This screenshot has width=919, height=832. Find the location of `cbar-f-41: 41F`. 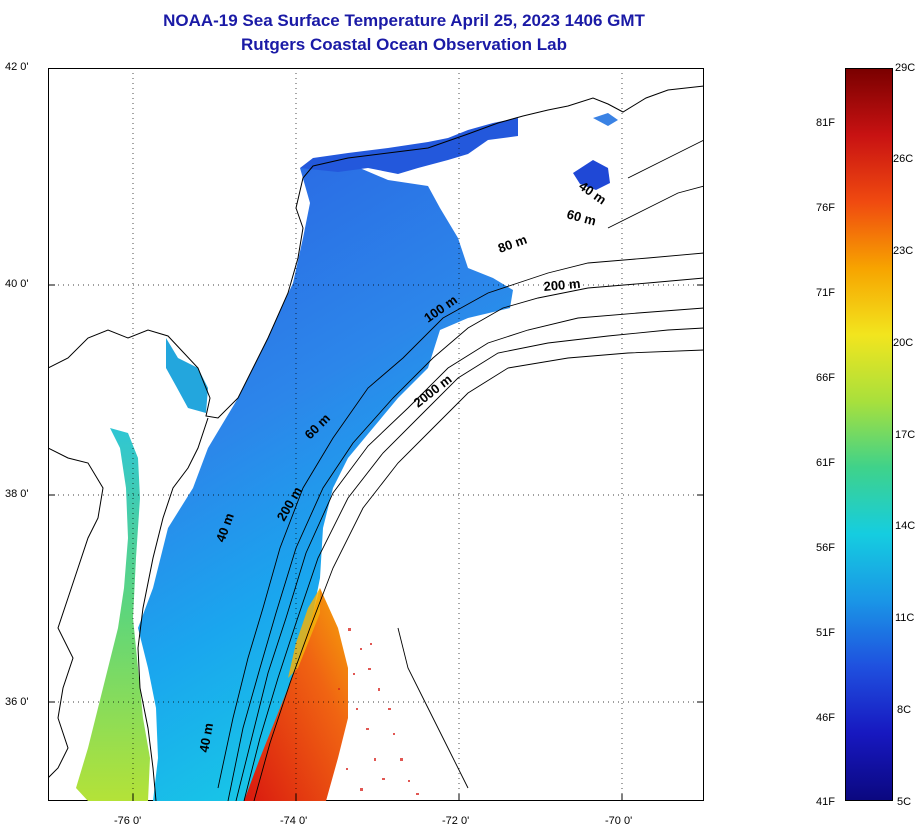

cbar-f-41: 41F is located at coordinates (825, 802).